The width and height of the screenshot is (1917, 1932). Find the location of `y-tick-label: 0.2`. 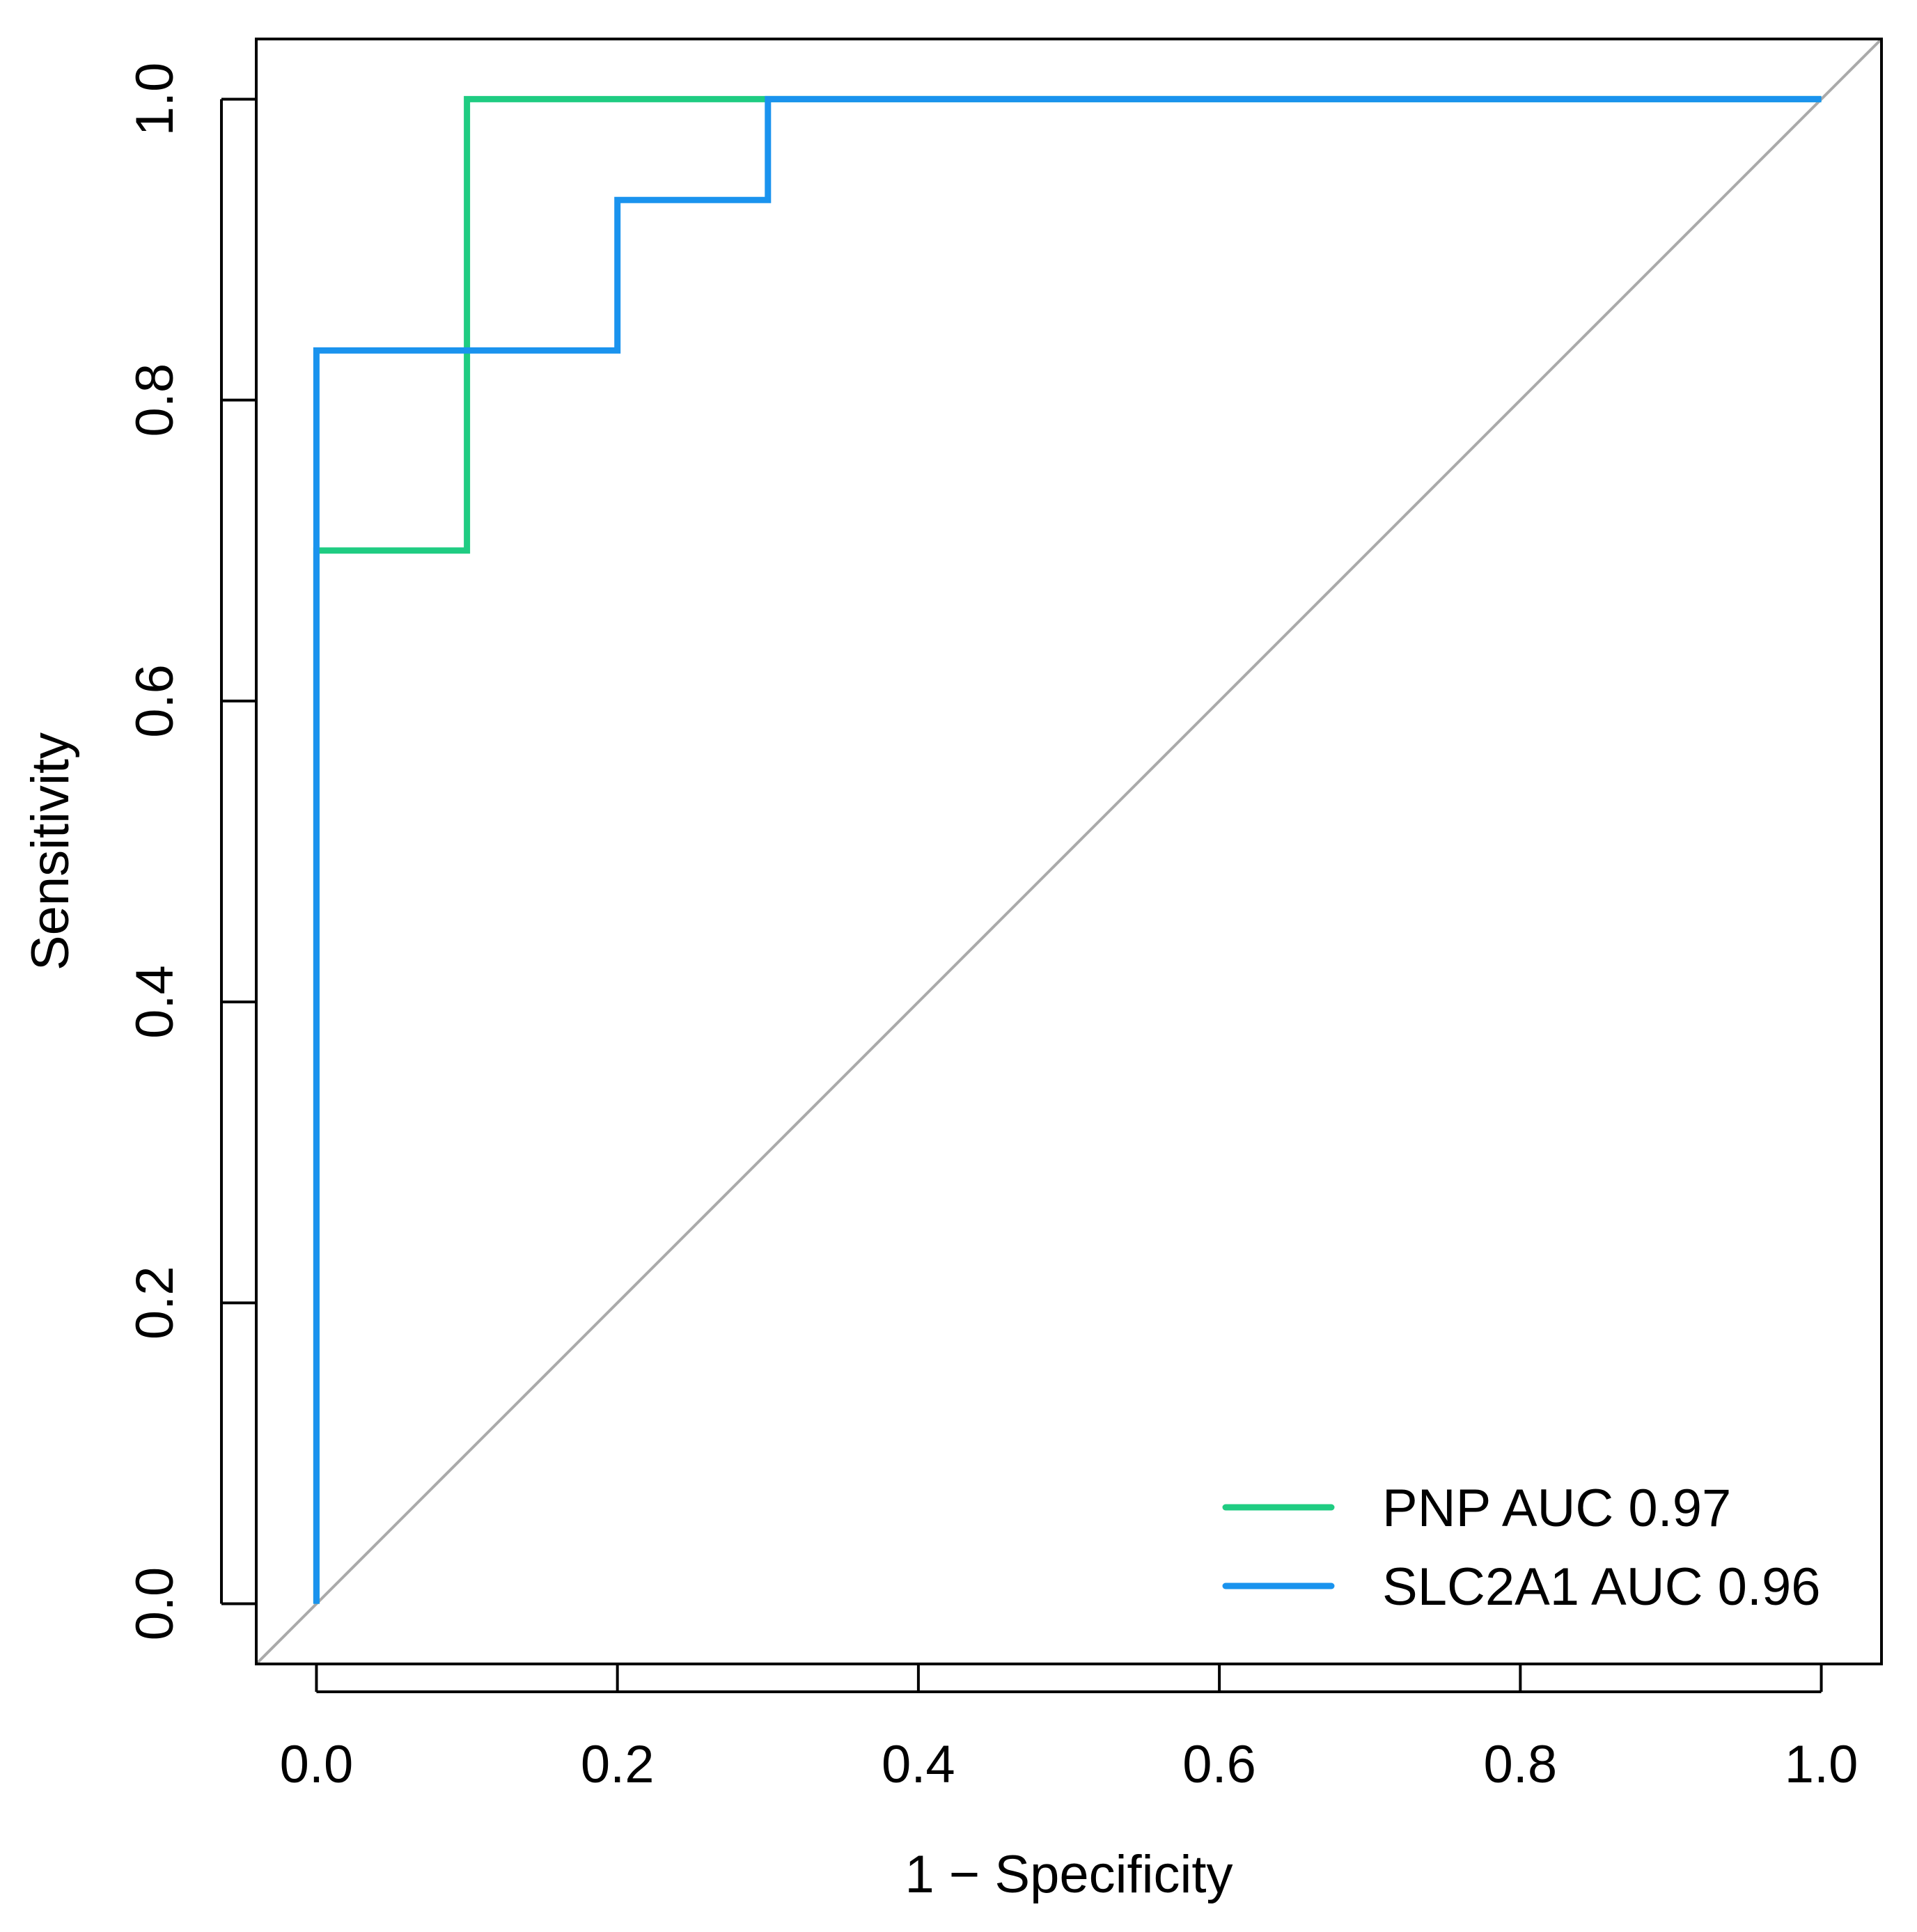

y-tick-label: 0.2 is located at coordinates (155, 1303).